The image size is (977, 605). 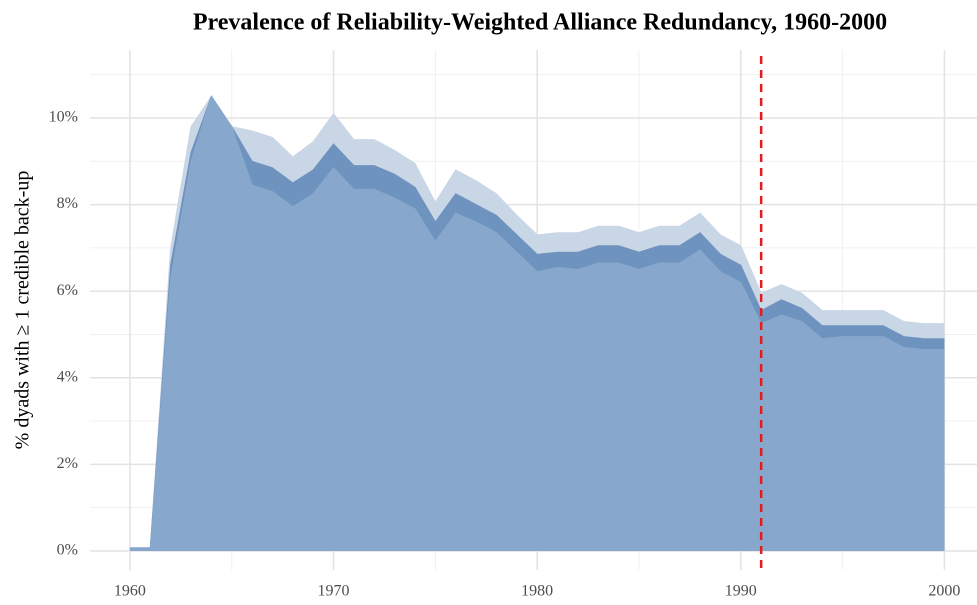 What do you see at coordinates (130, 591) in the screenshot?
I see `x-tick-label: 1960` at bounding box center [130, 591].